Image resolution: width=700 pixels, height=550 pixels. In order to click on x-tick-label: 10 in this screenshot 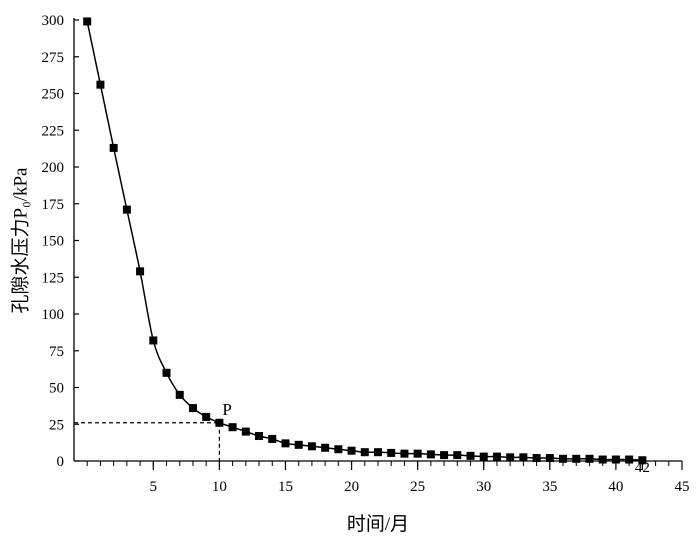, I will do `click(219, 487)`.